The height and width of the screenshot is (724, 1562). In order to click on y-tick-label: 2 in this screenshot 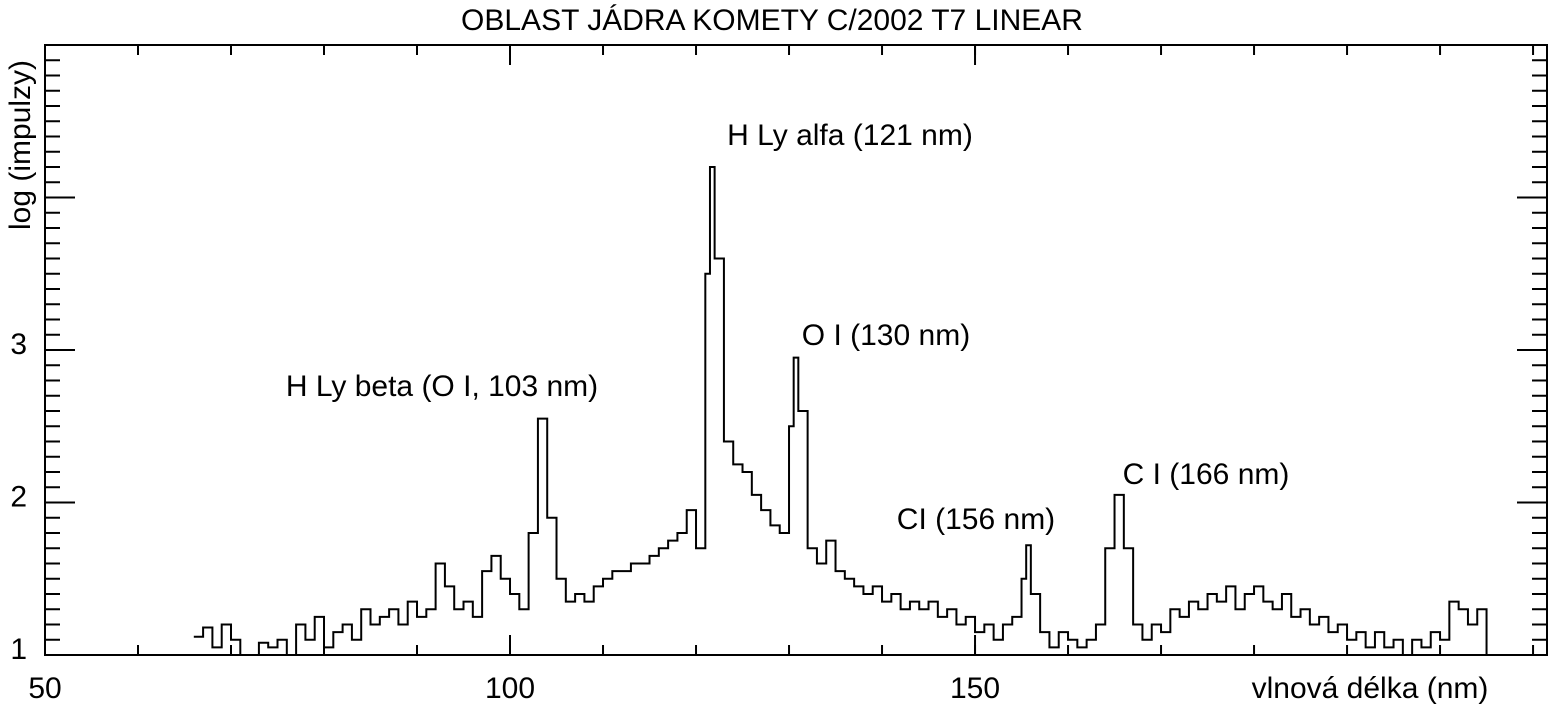, I will do `click(18, 496)`.